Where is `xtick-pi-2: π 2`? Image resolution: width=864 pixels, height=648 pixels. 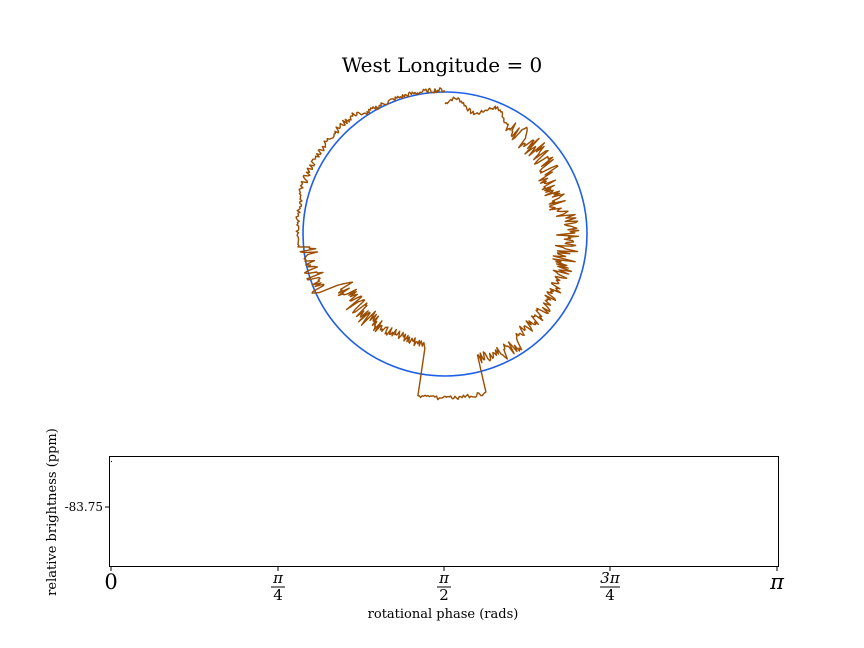 xtick-pi-2: π 2 is located at coordinates (444, 585).